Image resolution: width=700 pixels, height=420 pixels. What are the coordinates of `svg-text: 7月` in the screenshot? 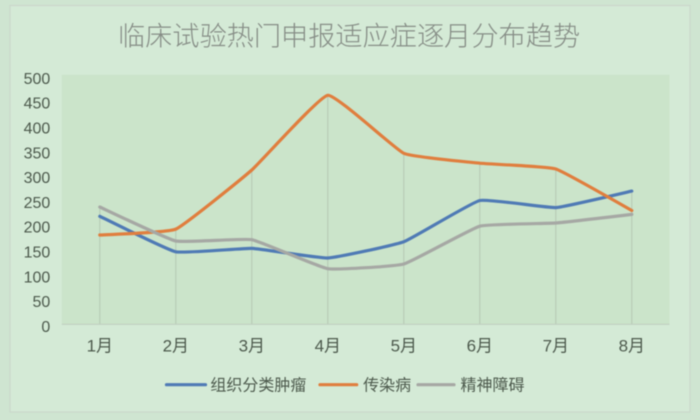 It's located at (556, 346).